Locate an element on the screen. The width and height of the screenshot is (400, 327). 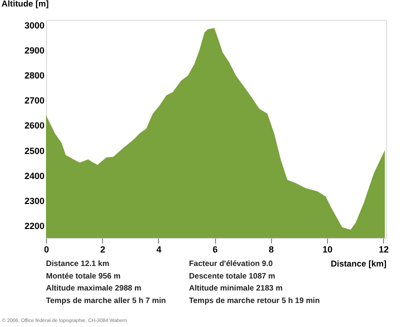
y-tick-label: 2400 is located at coordinates (34, 175).